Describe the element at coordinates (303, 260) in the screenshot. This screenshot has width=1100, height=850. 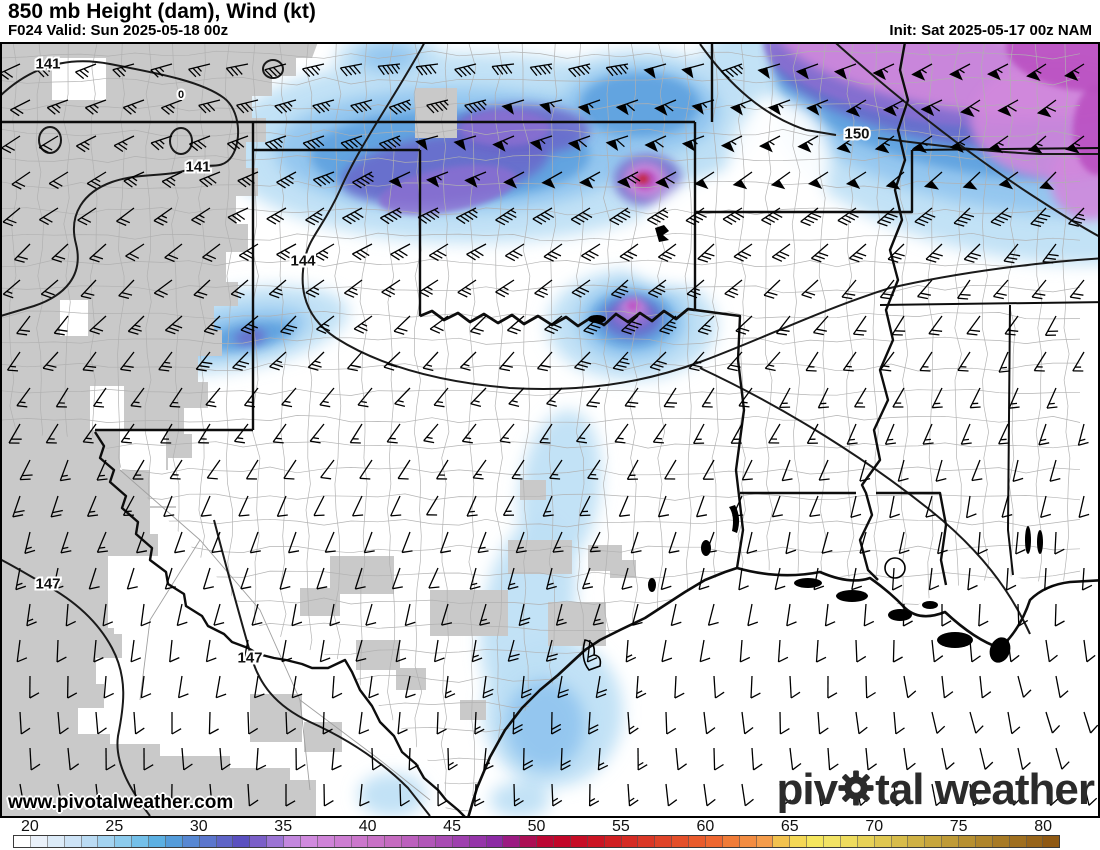
I see `contour-label: 144` at that location.